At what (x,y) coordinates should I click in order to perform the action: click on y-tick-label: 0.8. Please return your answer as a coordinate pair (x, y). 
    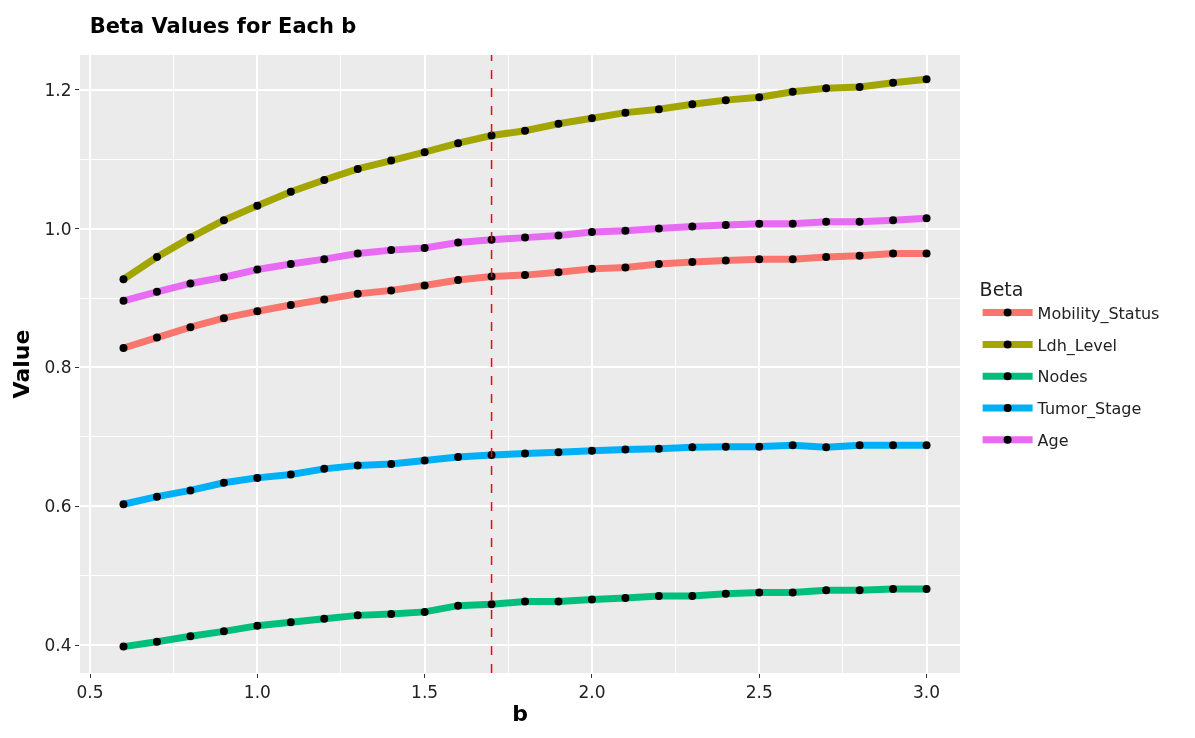
    Looking at the image, I should click on (58, 367).